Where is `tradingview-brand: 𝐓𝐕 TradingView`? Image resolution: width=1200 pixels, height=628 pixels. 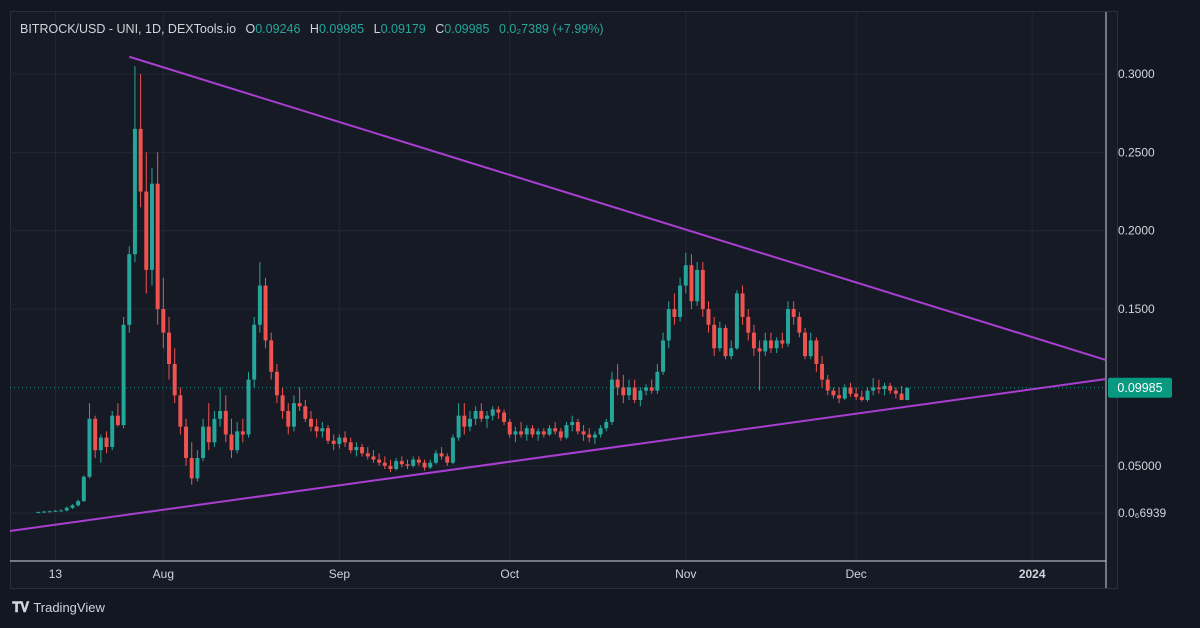
tradingview-brand: 𝐓𝐕 TradingView is located at coordinates (58, 607).